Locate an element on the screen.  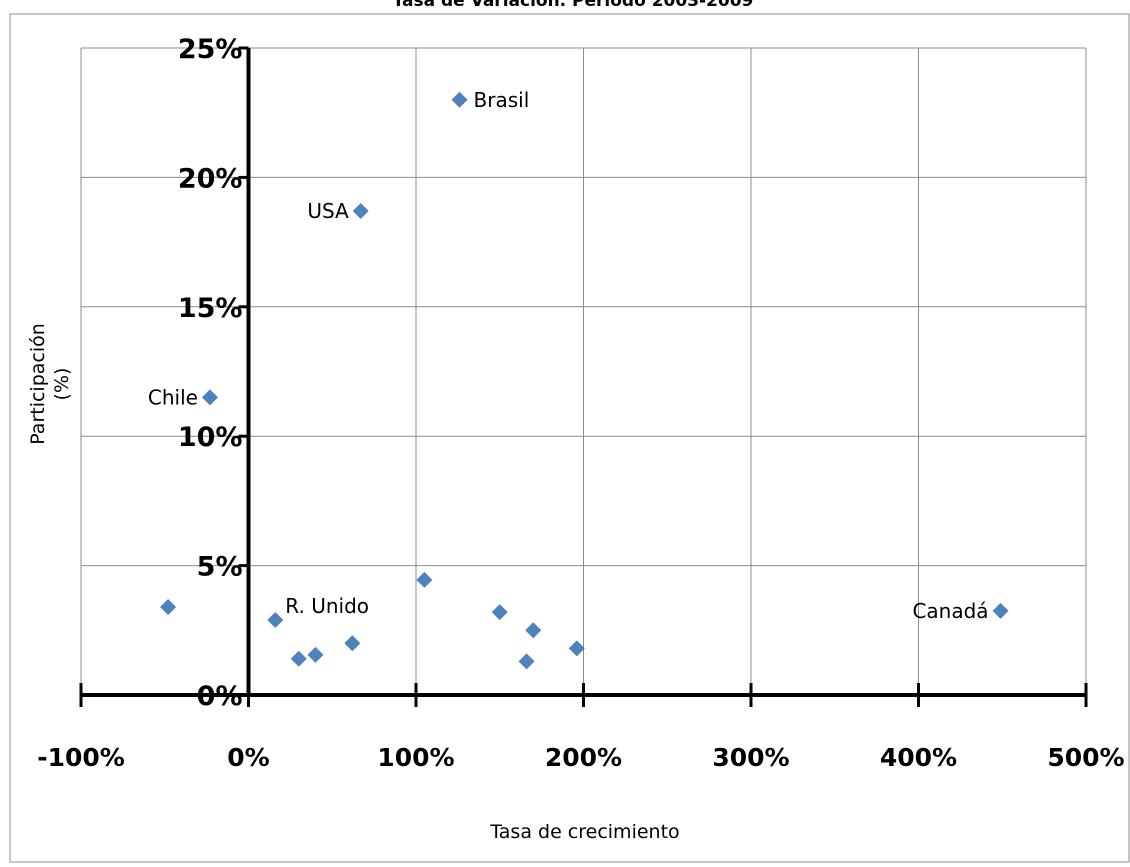
x-tick-label: 300% is located at coordinates (750, 757).